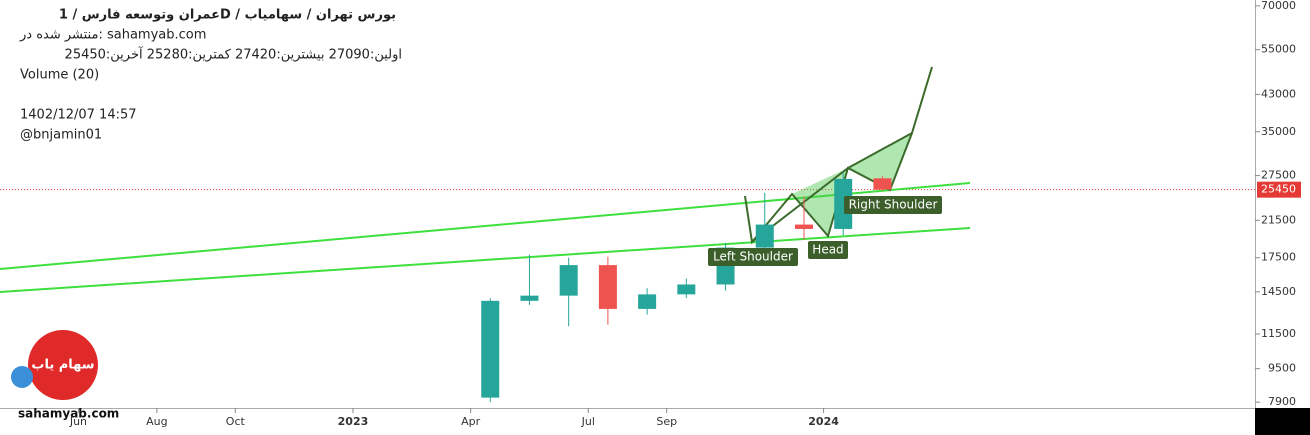  What do you see at coordinates (353, 421) in the screenshot?
I see `x-tick-label: 2023` at bounding box center [353, 421].